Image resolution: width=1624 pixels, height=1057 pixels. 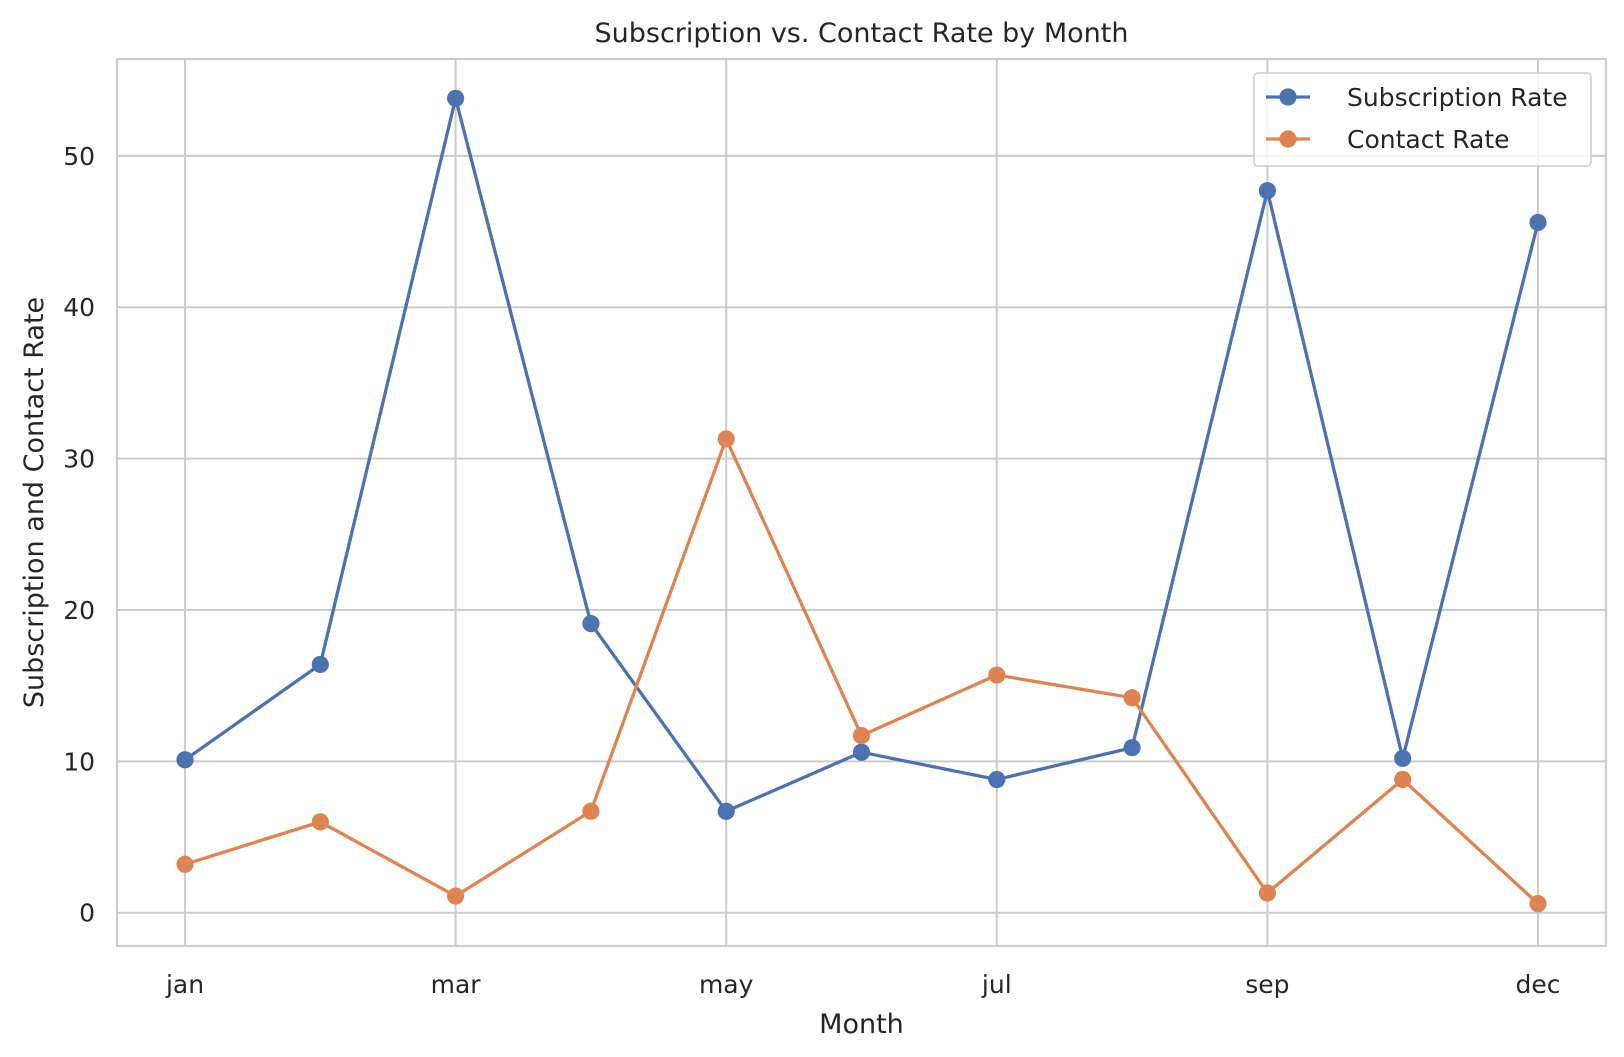 I want to click on y-tick-label: 50, so click(x=79, y=156).